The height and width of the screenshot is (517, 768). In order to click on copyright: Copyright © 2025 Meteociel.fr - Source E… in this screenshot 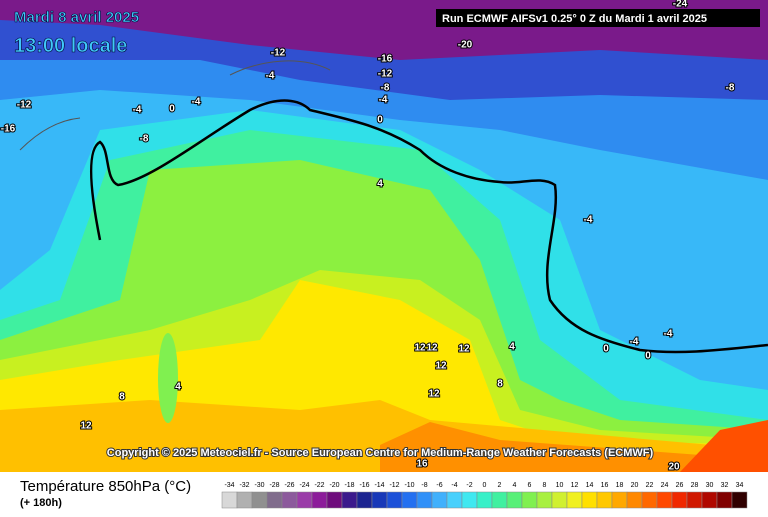, I will do `click(380, 453)`.